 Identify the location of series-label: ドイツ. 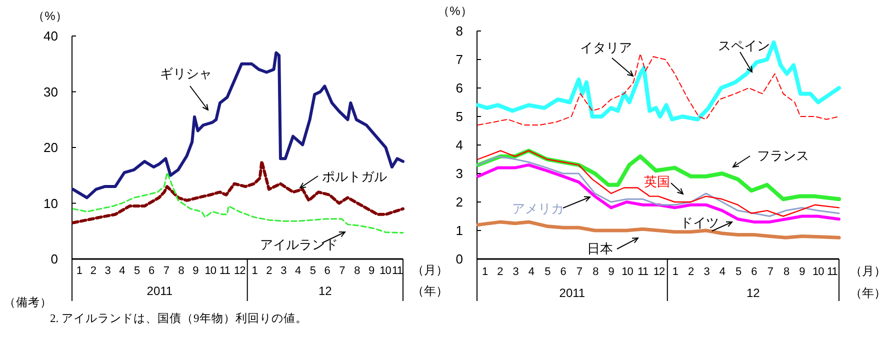
(699, 222).